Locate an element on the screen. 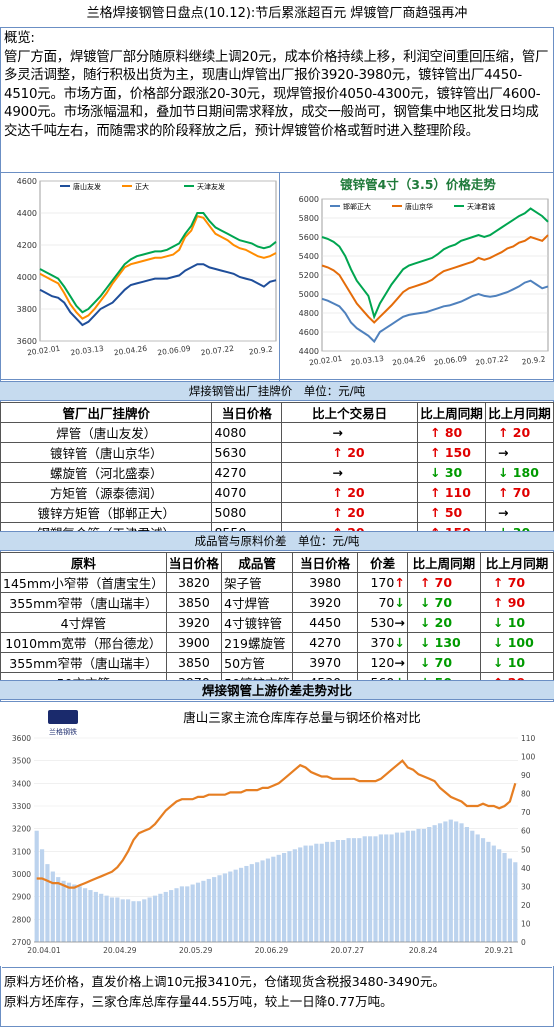  y-left-tick-label: 3200 is located at coordinates (21, 829).